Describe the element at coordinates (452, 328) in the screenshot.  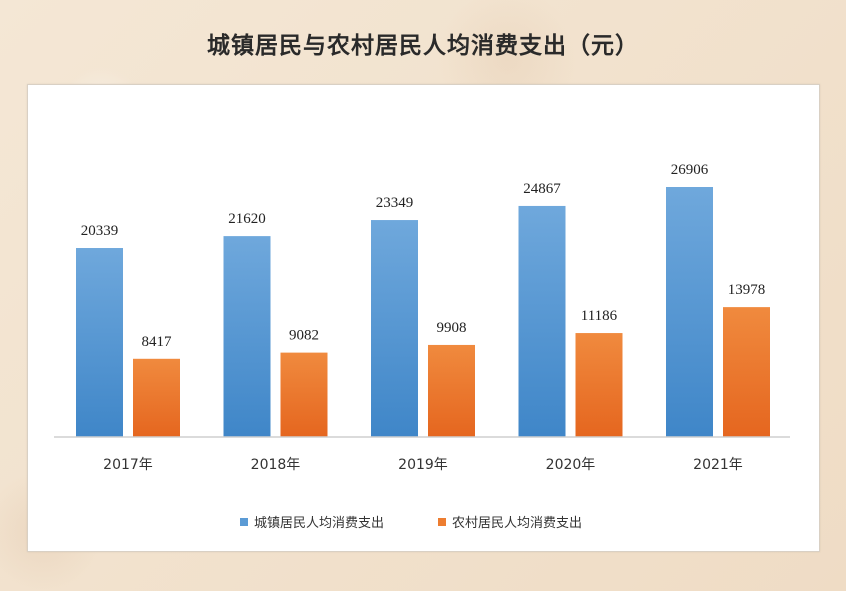
I see `rural-data-label-3: 9908` at that location.